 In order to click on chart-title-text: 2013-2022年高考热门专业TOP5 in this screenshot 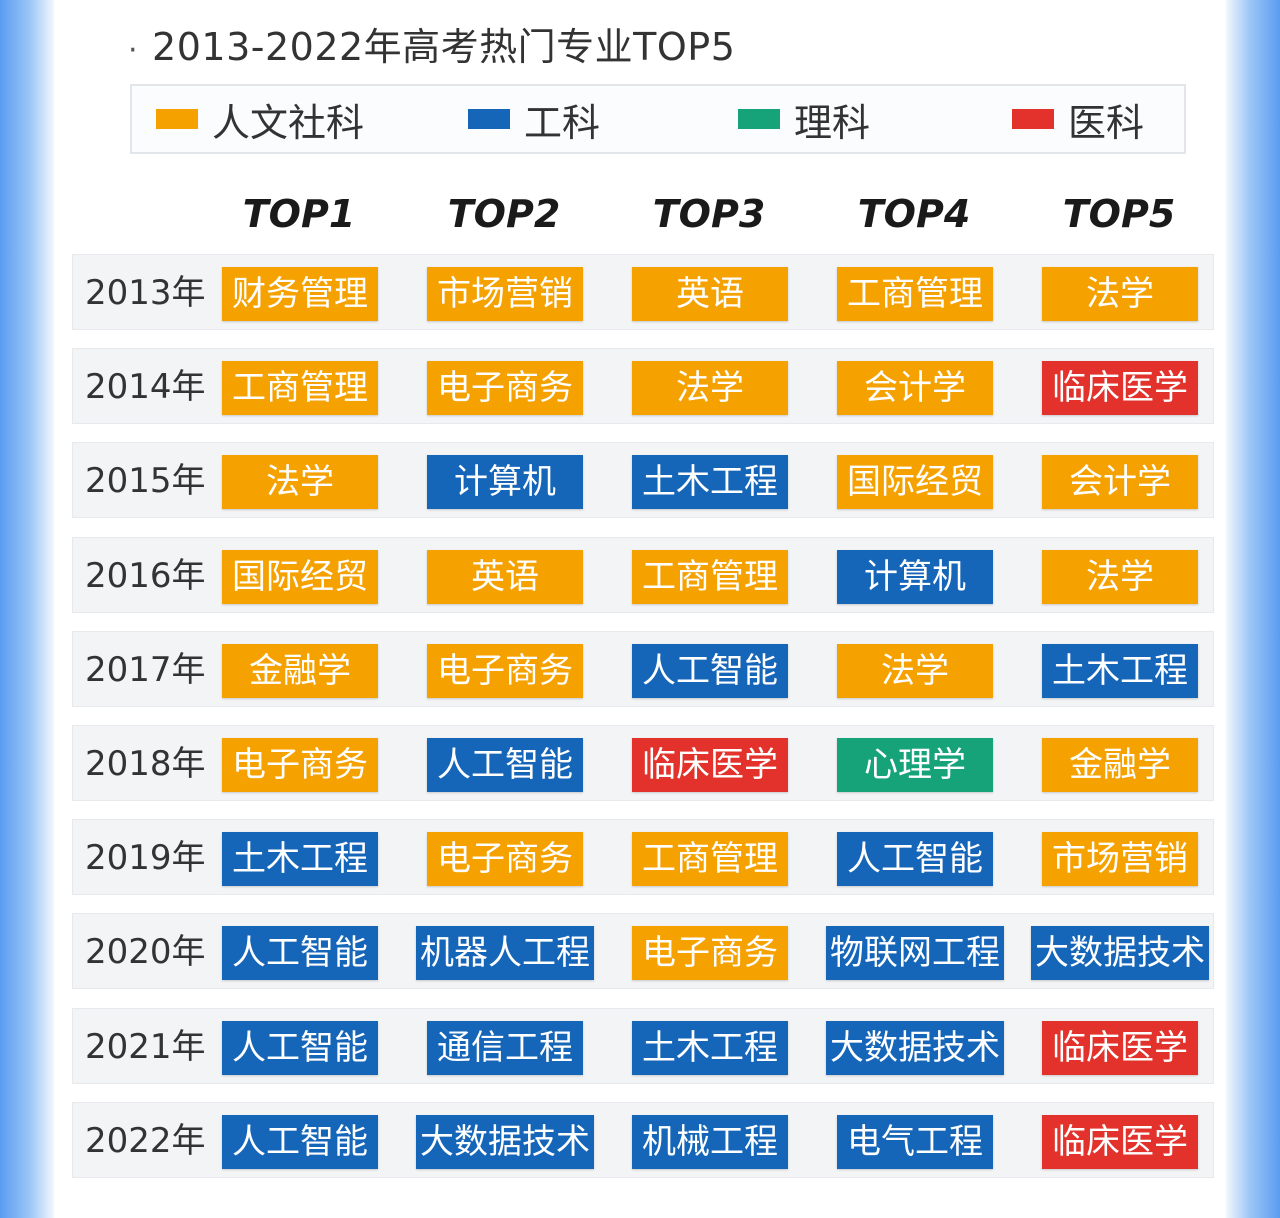, I will do `click(444, 47)`.